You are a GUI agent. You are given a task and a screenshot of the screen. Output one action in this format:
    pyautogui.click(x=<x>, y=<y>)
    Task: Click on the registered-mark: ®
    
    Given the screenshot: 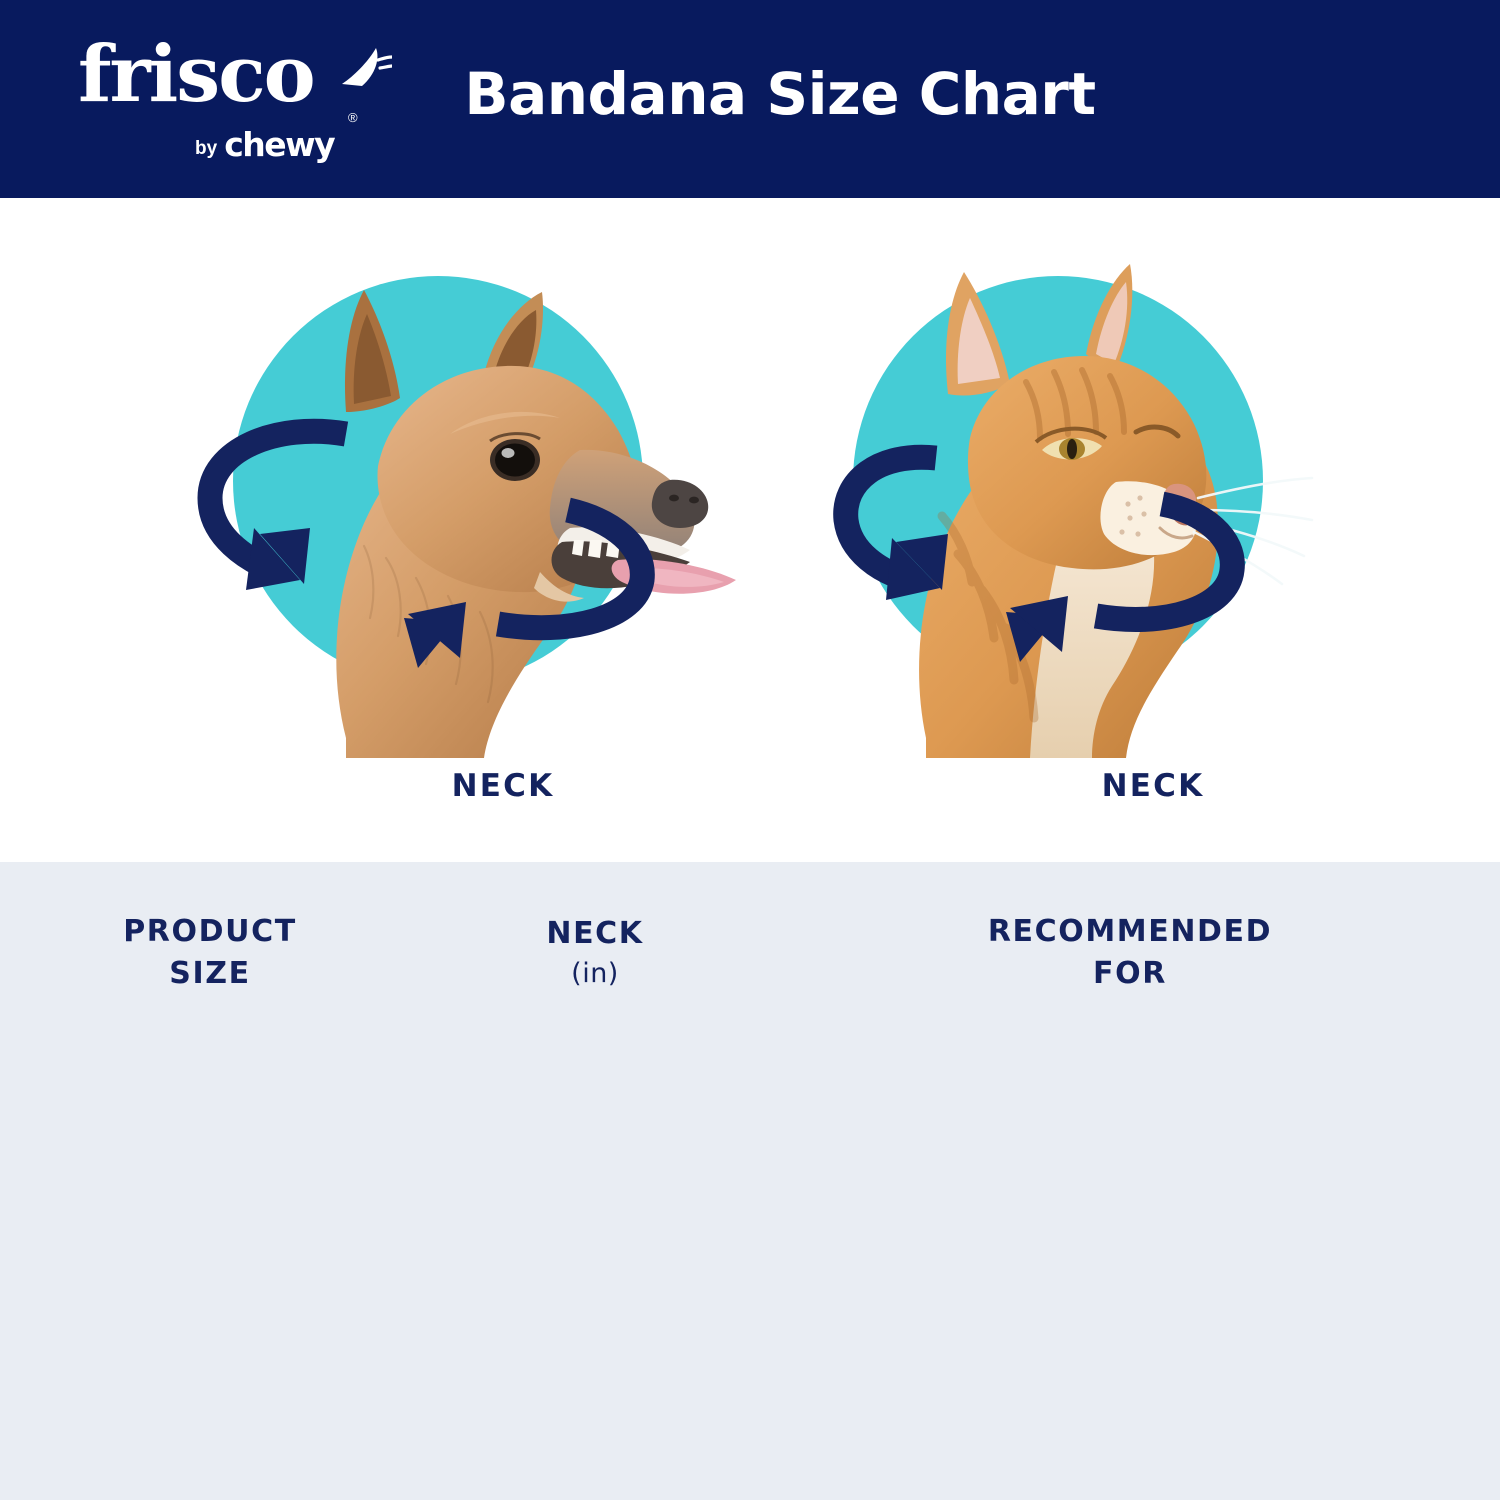 What is the action you would take?
    pyautogui.click(x=353, y=117)
    